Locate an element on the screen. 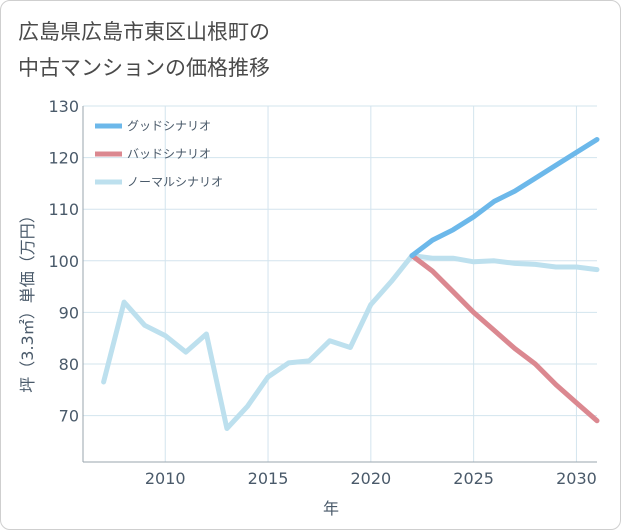  x-tick-label: 2025 is located at coordinates (473, 478).